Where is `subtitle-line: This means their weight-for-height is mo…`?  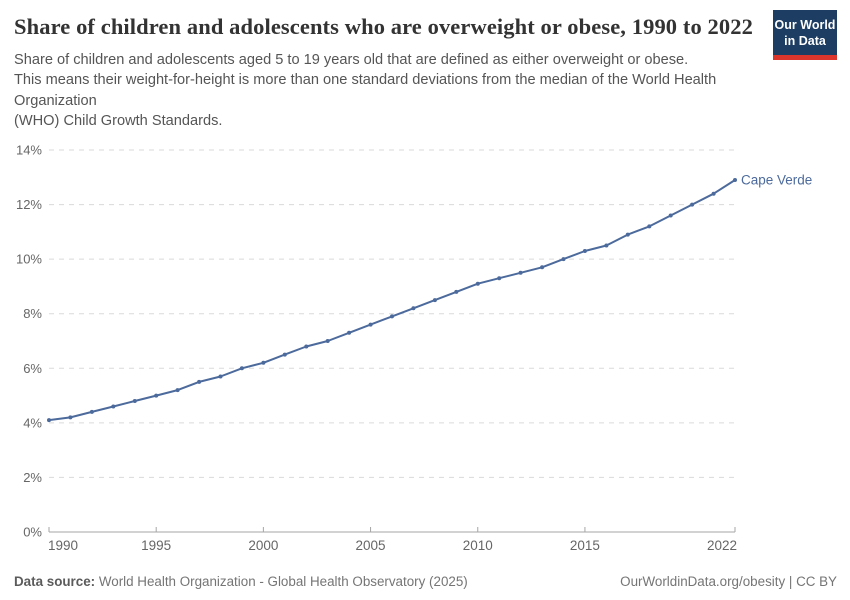
subtitle-line: This means their weight-for-height is mo… is located at coordinates (365, 90).